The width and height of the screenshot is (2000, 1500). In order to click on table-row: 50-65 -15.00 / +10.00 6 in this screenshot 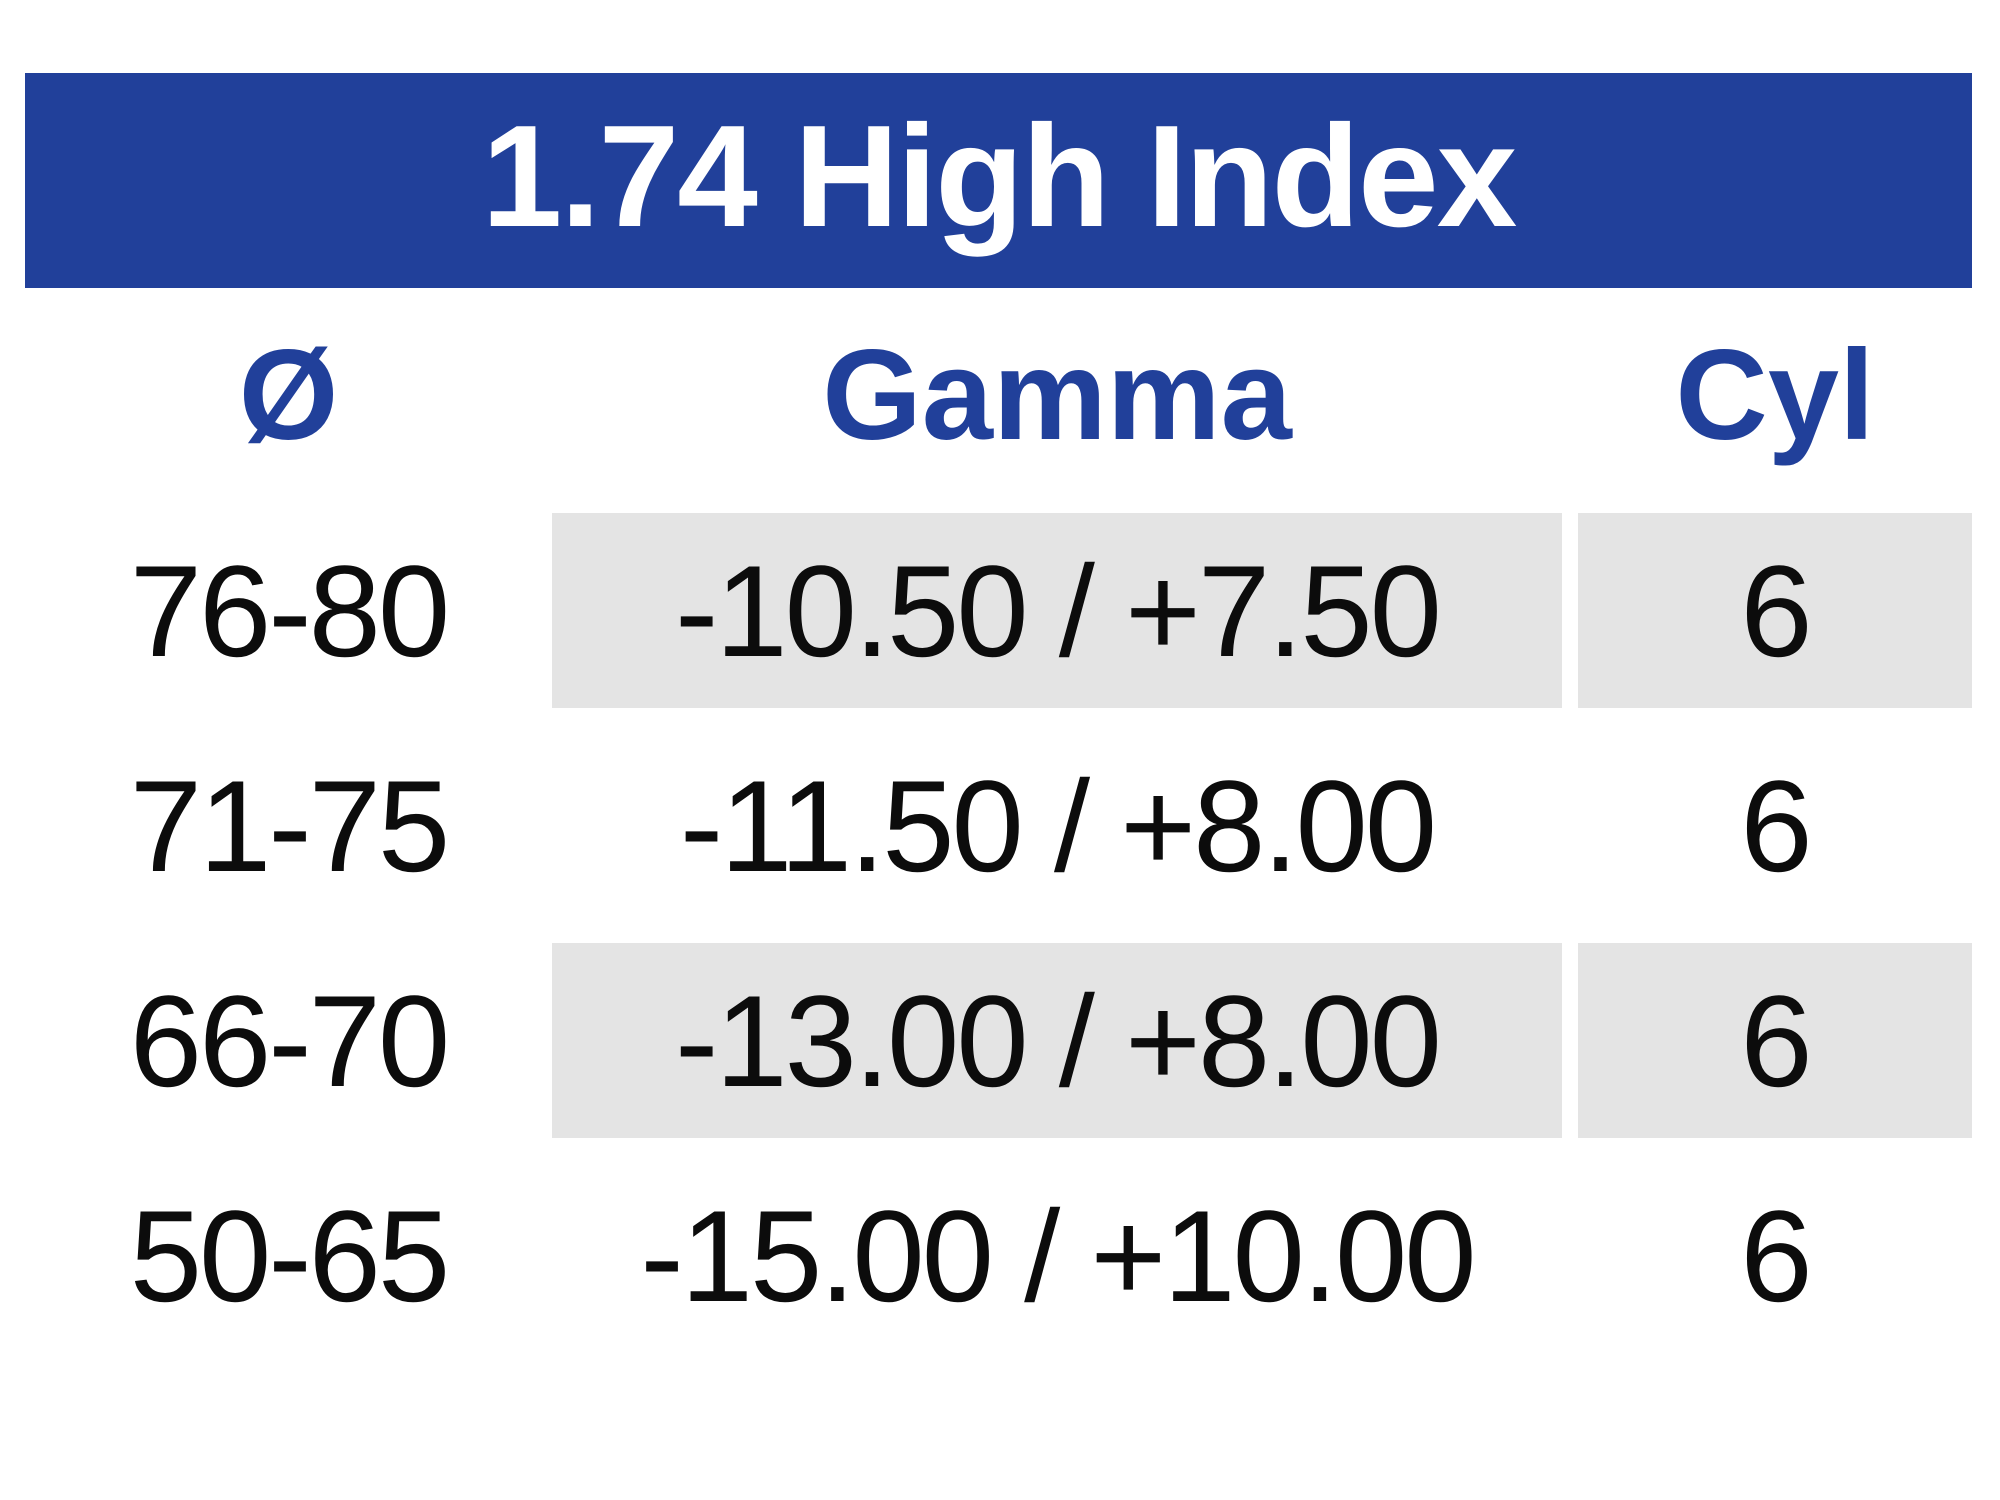, I will do `click(998, 1255)`.